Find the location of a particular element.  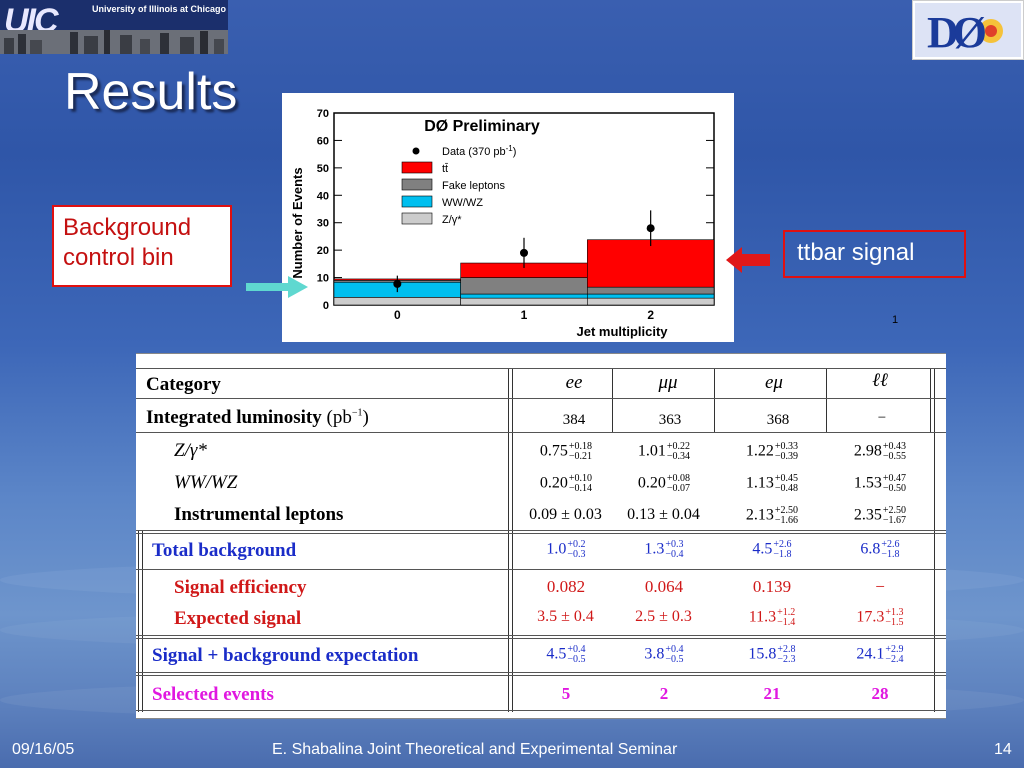

footer-date: 09/16/05 is located at coordinates (43, 749).